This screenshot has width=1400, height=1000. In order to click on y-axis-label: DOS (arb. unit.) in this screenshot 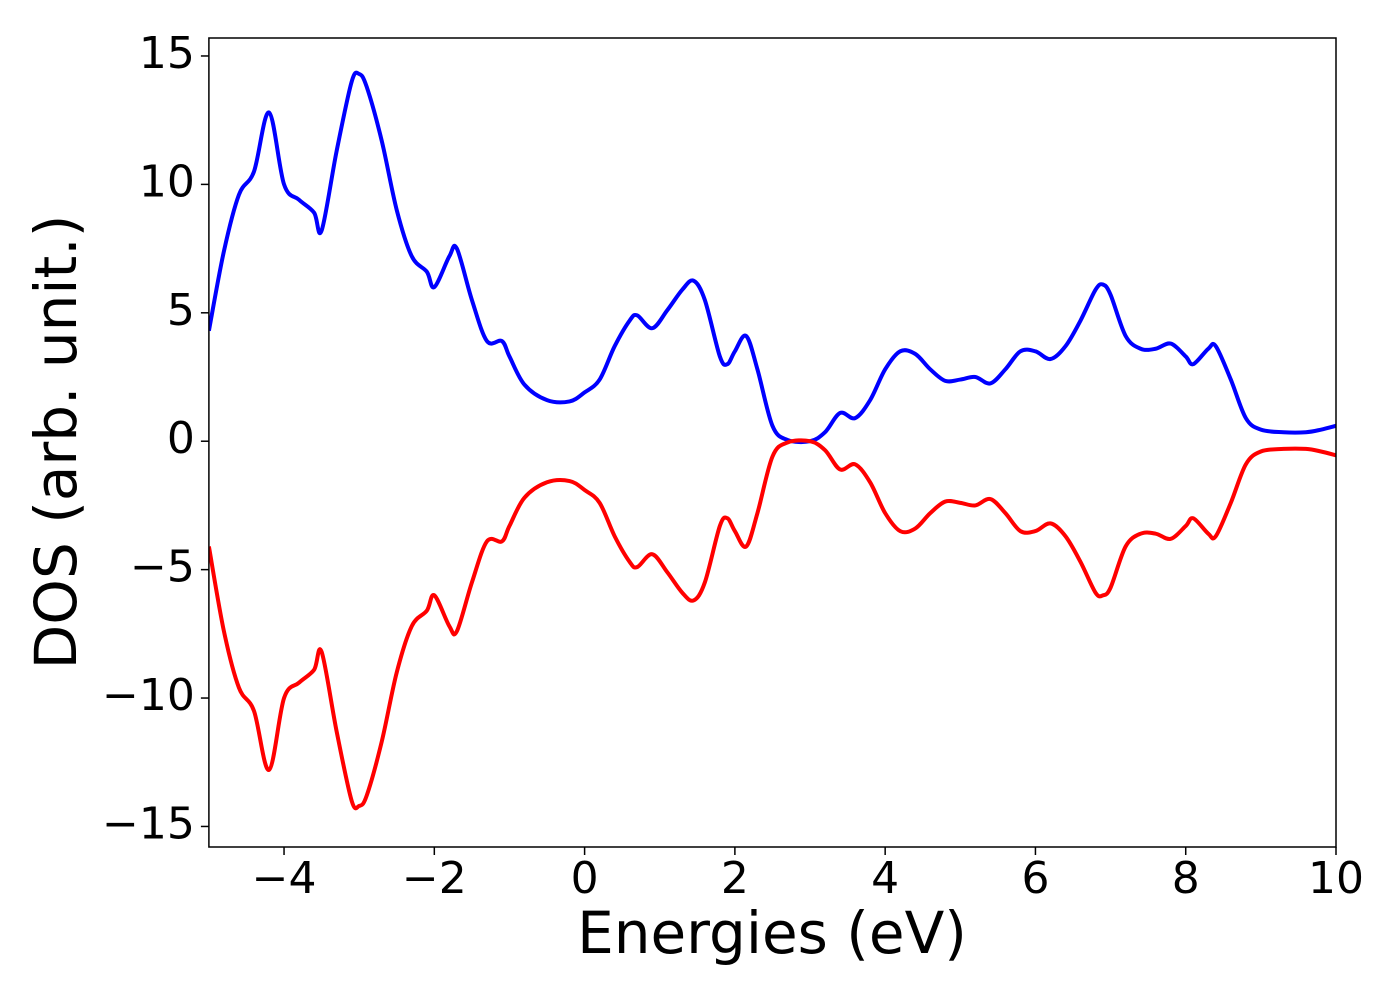, I will do `click(56, 442)`.